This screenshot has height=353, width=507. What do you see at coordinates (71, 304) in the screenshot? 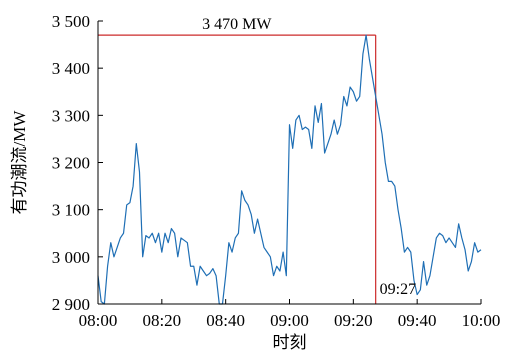
I see `y-tick-label: 2 900` at bounding box center [71, 304].